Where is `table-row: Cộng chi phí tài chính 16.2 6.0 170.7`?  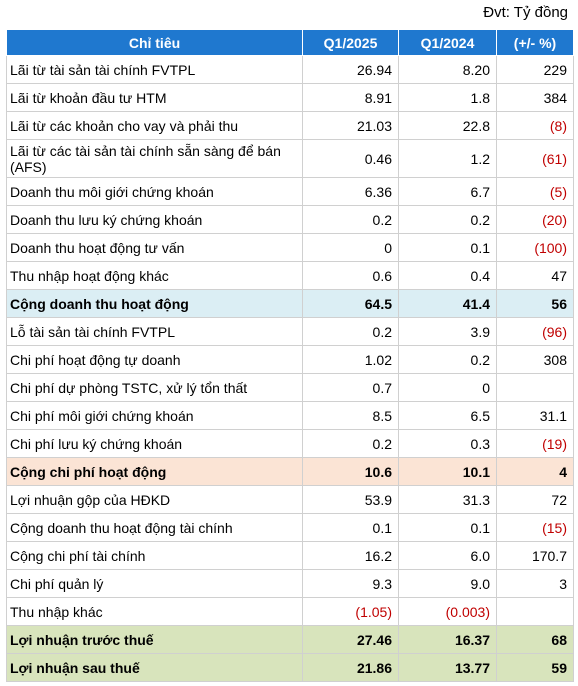
table-row: Cộng chi phí tài chính 16.2 6.0 170.7 is located at coordinates (290, 555).